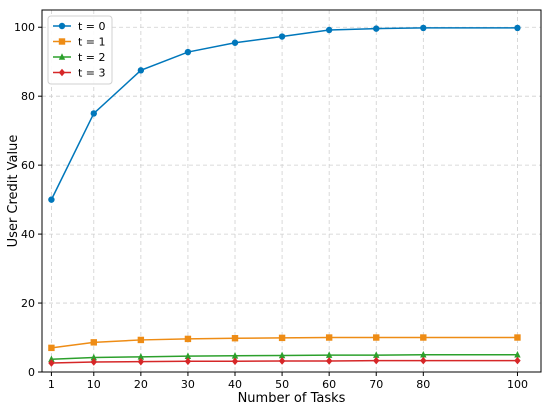 Image resolution: width=550 pixels, height=408 pixels. Describe the element at coordinates (423, 384) in the screenshot. I see `x-tick-label: 80` at that location.